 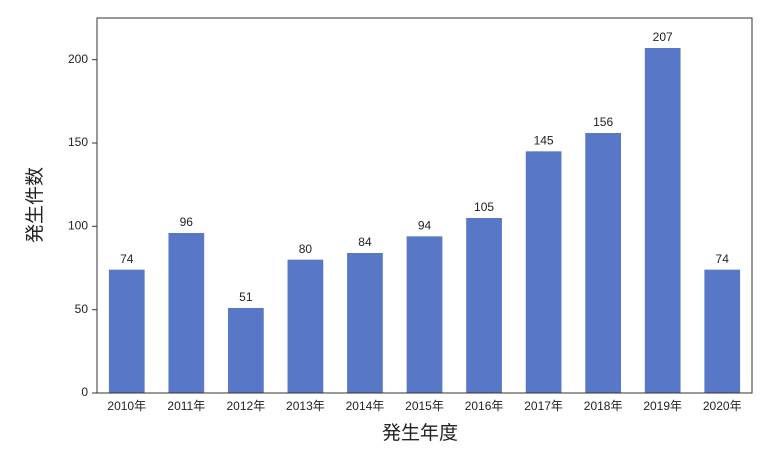 What do you see at coordinates (603, 406) in the screenshot?
I see `x-tick-label: 2018年` at bounding box center [603, 406].